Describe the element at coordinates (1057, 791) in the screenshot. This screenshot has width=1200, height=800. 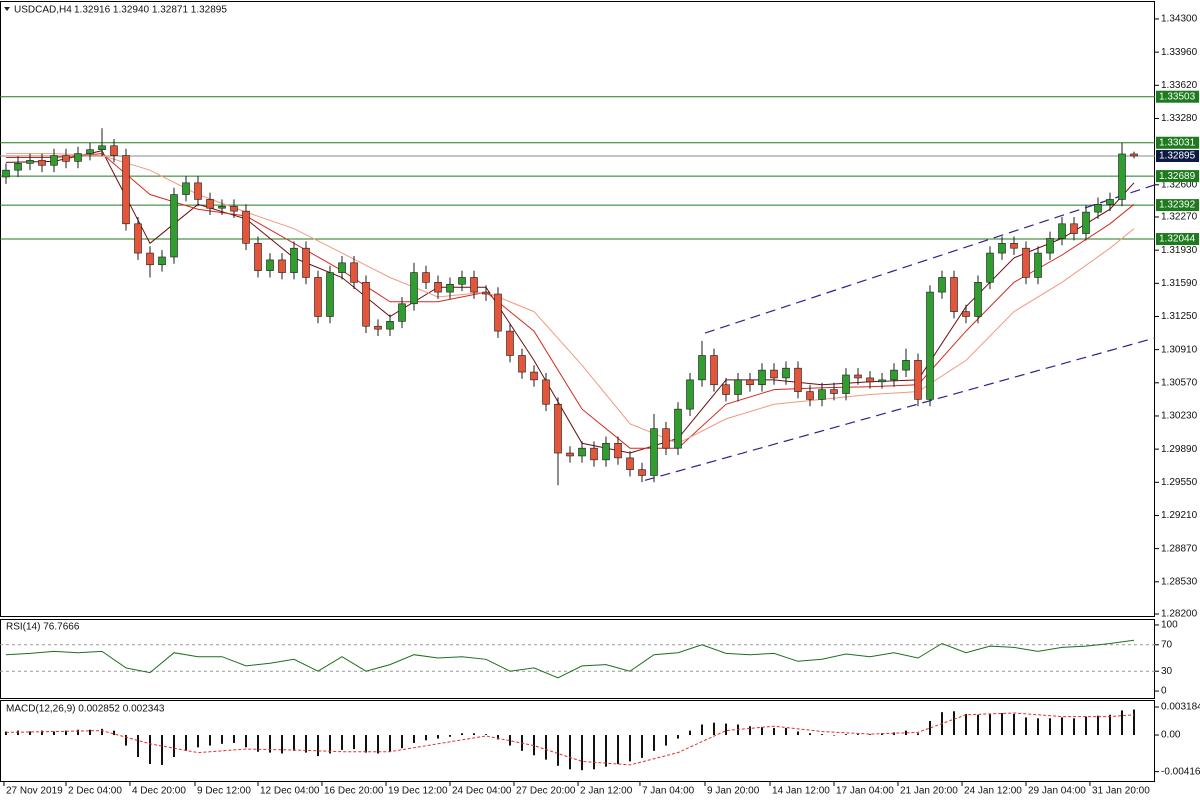
I see `x-tick-label: 29 Jan 04:00` at that location.